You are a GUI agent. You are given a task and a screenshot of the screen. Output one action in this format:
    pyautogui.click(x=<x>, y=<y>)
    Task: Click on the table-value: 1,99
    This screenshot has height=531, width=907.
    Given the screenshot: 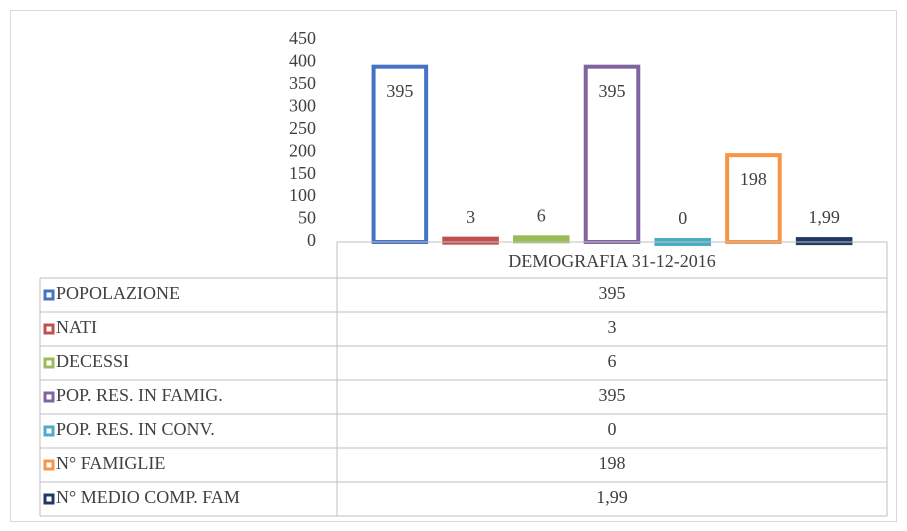 What is the action you would take?
    pyautogui.click(x=612, y=497)
    